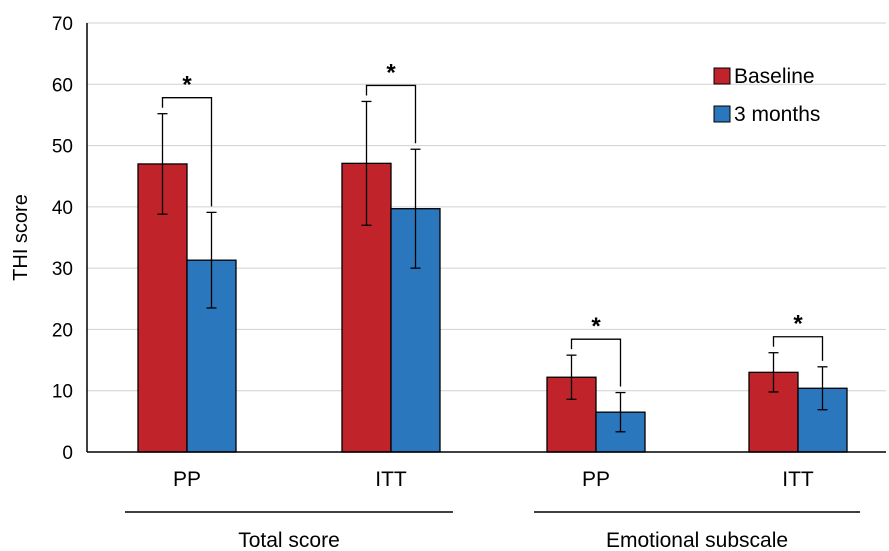  I want to click on group-labels: Total score Emotional subscale, so click(492, 531).